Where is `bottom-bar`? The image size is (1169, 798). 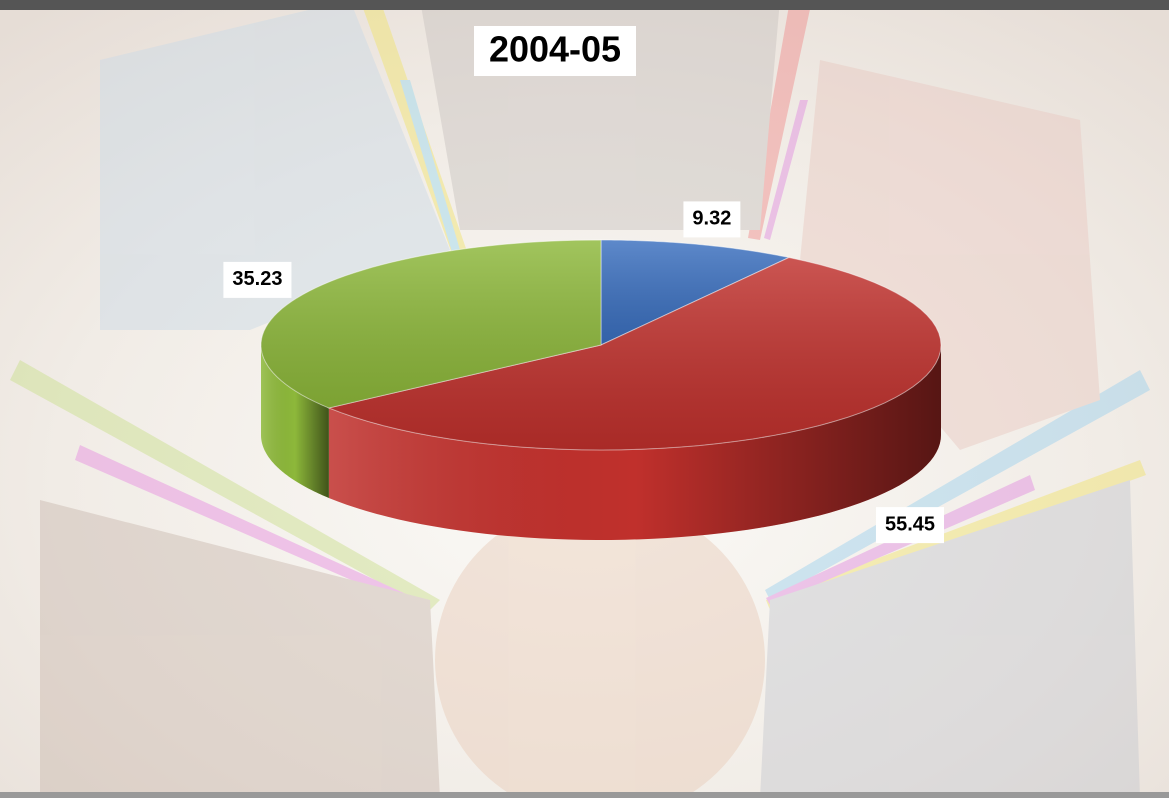 bottom-bar is located at coordinates (584, 795).